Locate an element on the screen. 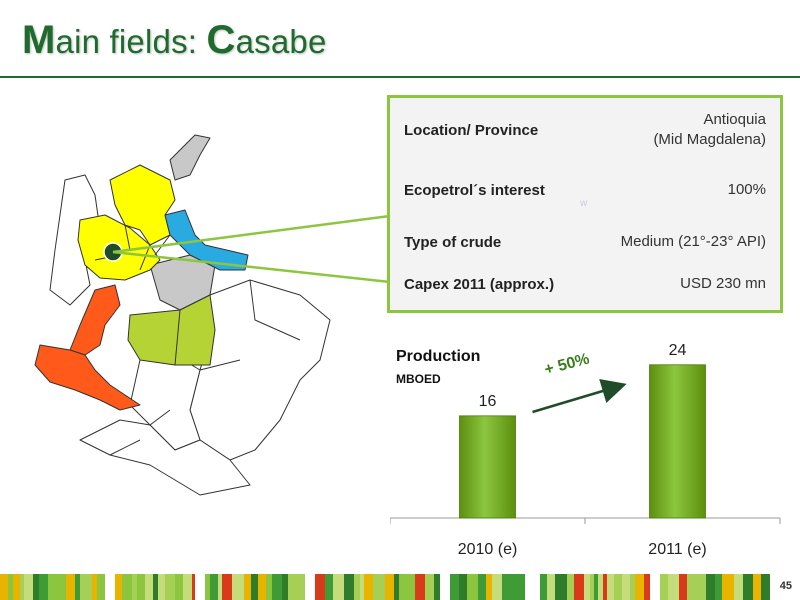  interest-label: Ecopetrol´s interest is located at coordinates (474, 190).